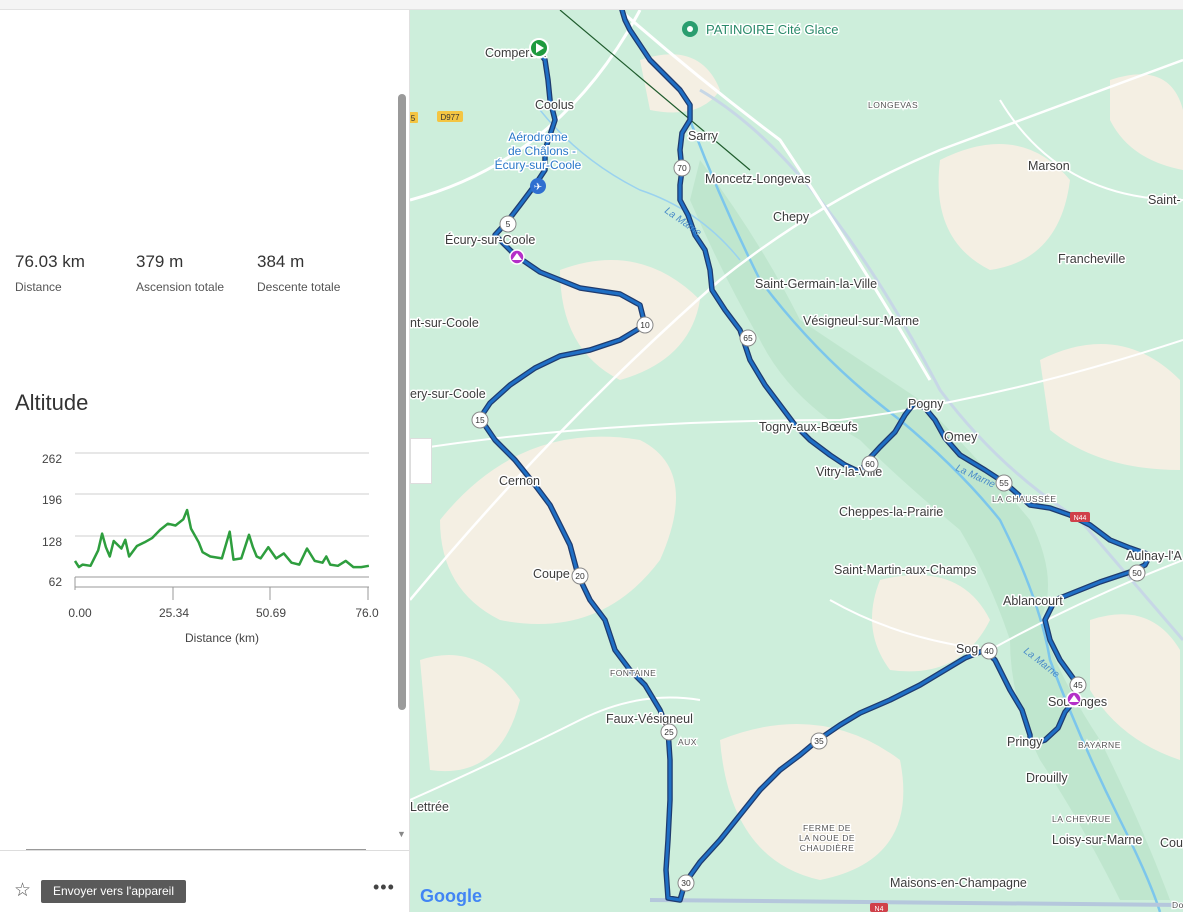 The height and width of the screenshot is (923, 1183). Describe the element at coordinates (758, 179) in the screenshot. I see `label-moncetz: Moncetz-Longevas` at that location.